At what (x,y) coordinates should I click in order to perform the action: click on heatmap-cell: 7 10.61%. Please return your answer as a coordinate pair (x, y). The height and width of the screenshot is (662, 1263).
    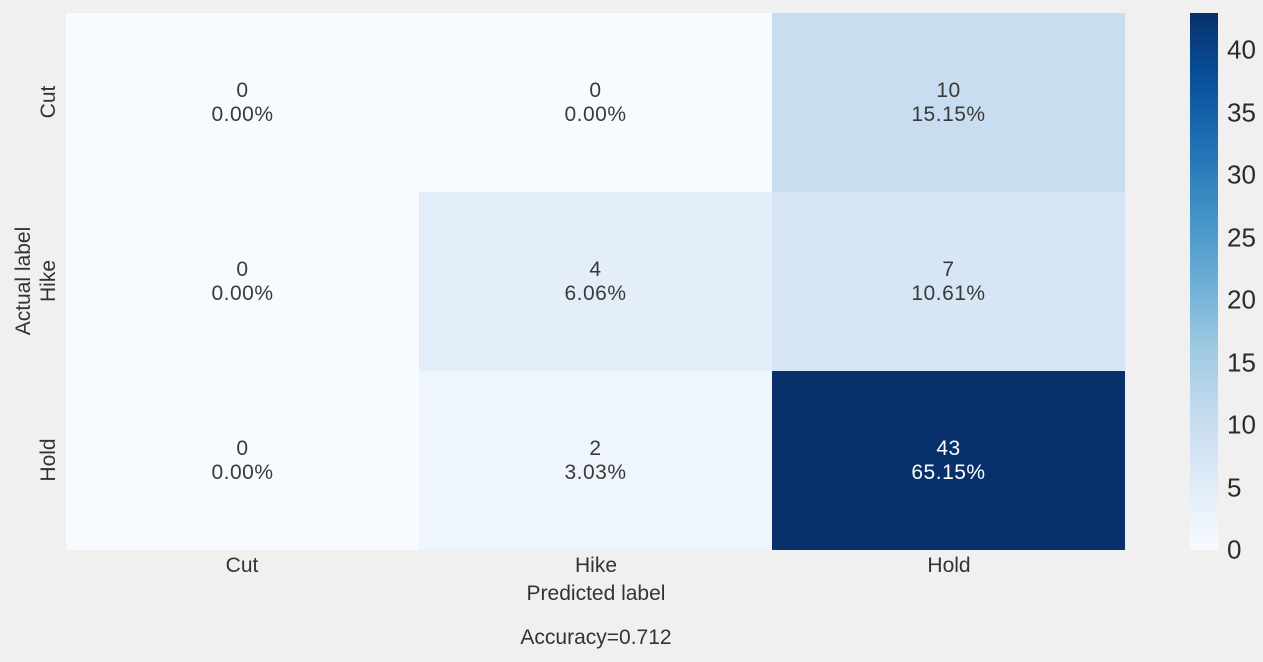
    Looking at the image, I should click on (948, 281).